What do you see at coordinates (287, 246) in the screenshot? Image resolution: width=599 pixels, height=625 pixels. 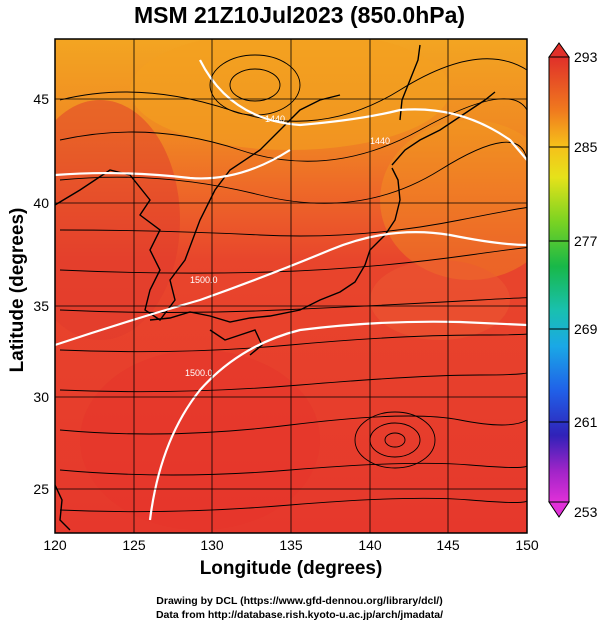 I see `contour-labels: 1440 1440 1500.0 1500.0` at bounding box center [287, 246].